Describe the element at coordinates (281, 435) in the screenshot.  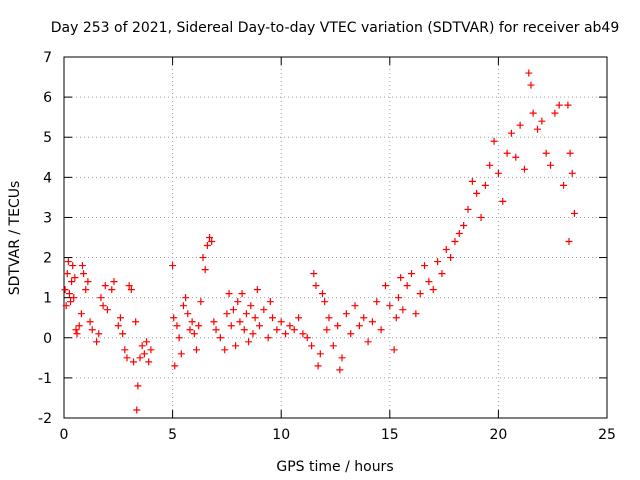
I see `x-tick-label: 10` at that location.